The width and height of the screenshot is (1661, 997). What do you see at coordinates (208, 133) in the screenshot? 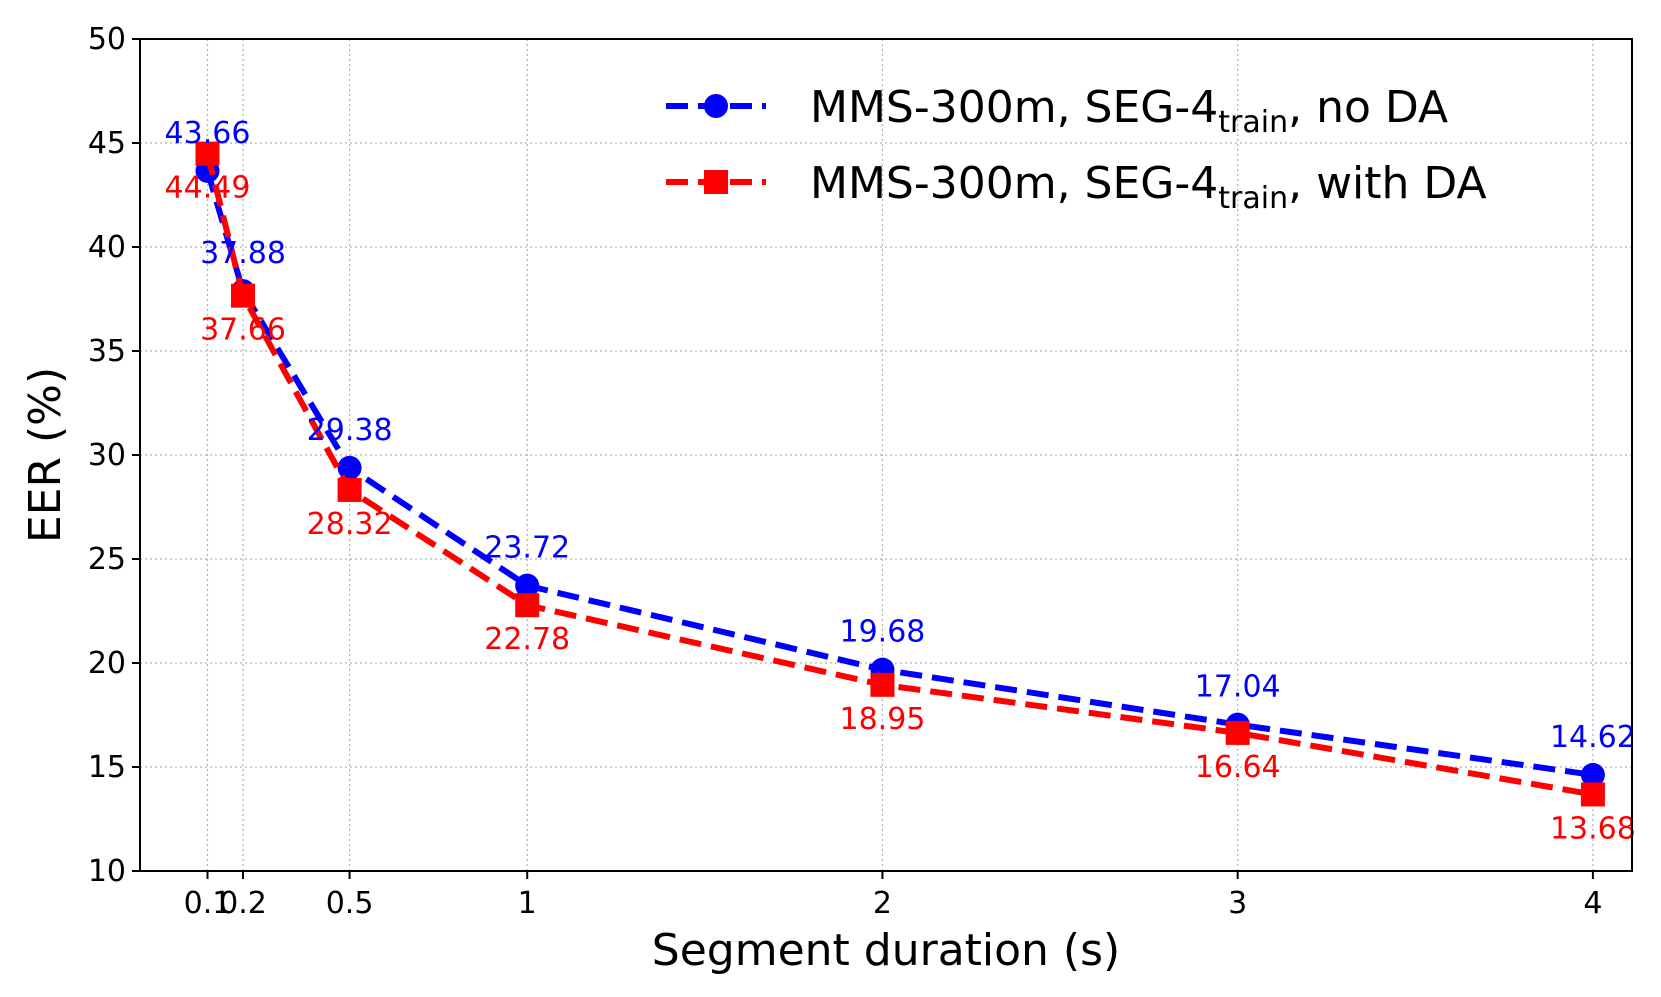
I see `data-value-label: 43.66` at bounding box center [208, 133].